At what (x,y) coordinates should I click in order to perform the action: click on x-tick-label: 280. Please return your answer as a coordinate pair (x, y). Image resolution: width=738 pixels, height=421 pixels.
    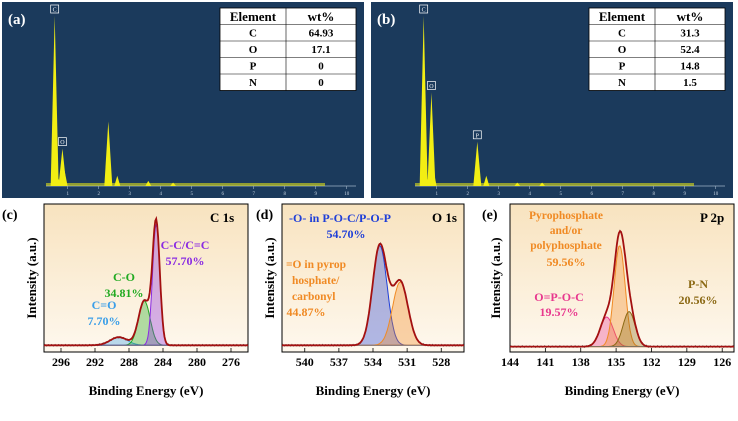
    Looking at the image, I should click on (197, 362).